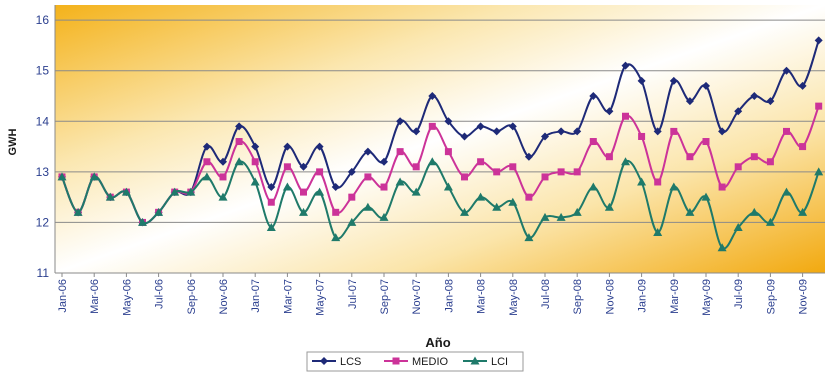  I want to click on y-axis-label: GWH, so click(13, 142).